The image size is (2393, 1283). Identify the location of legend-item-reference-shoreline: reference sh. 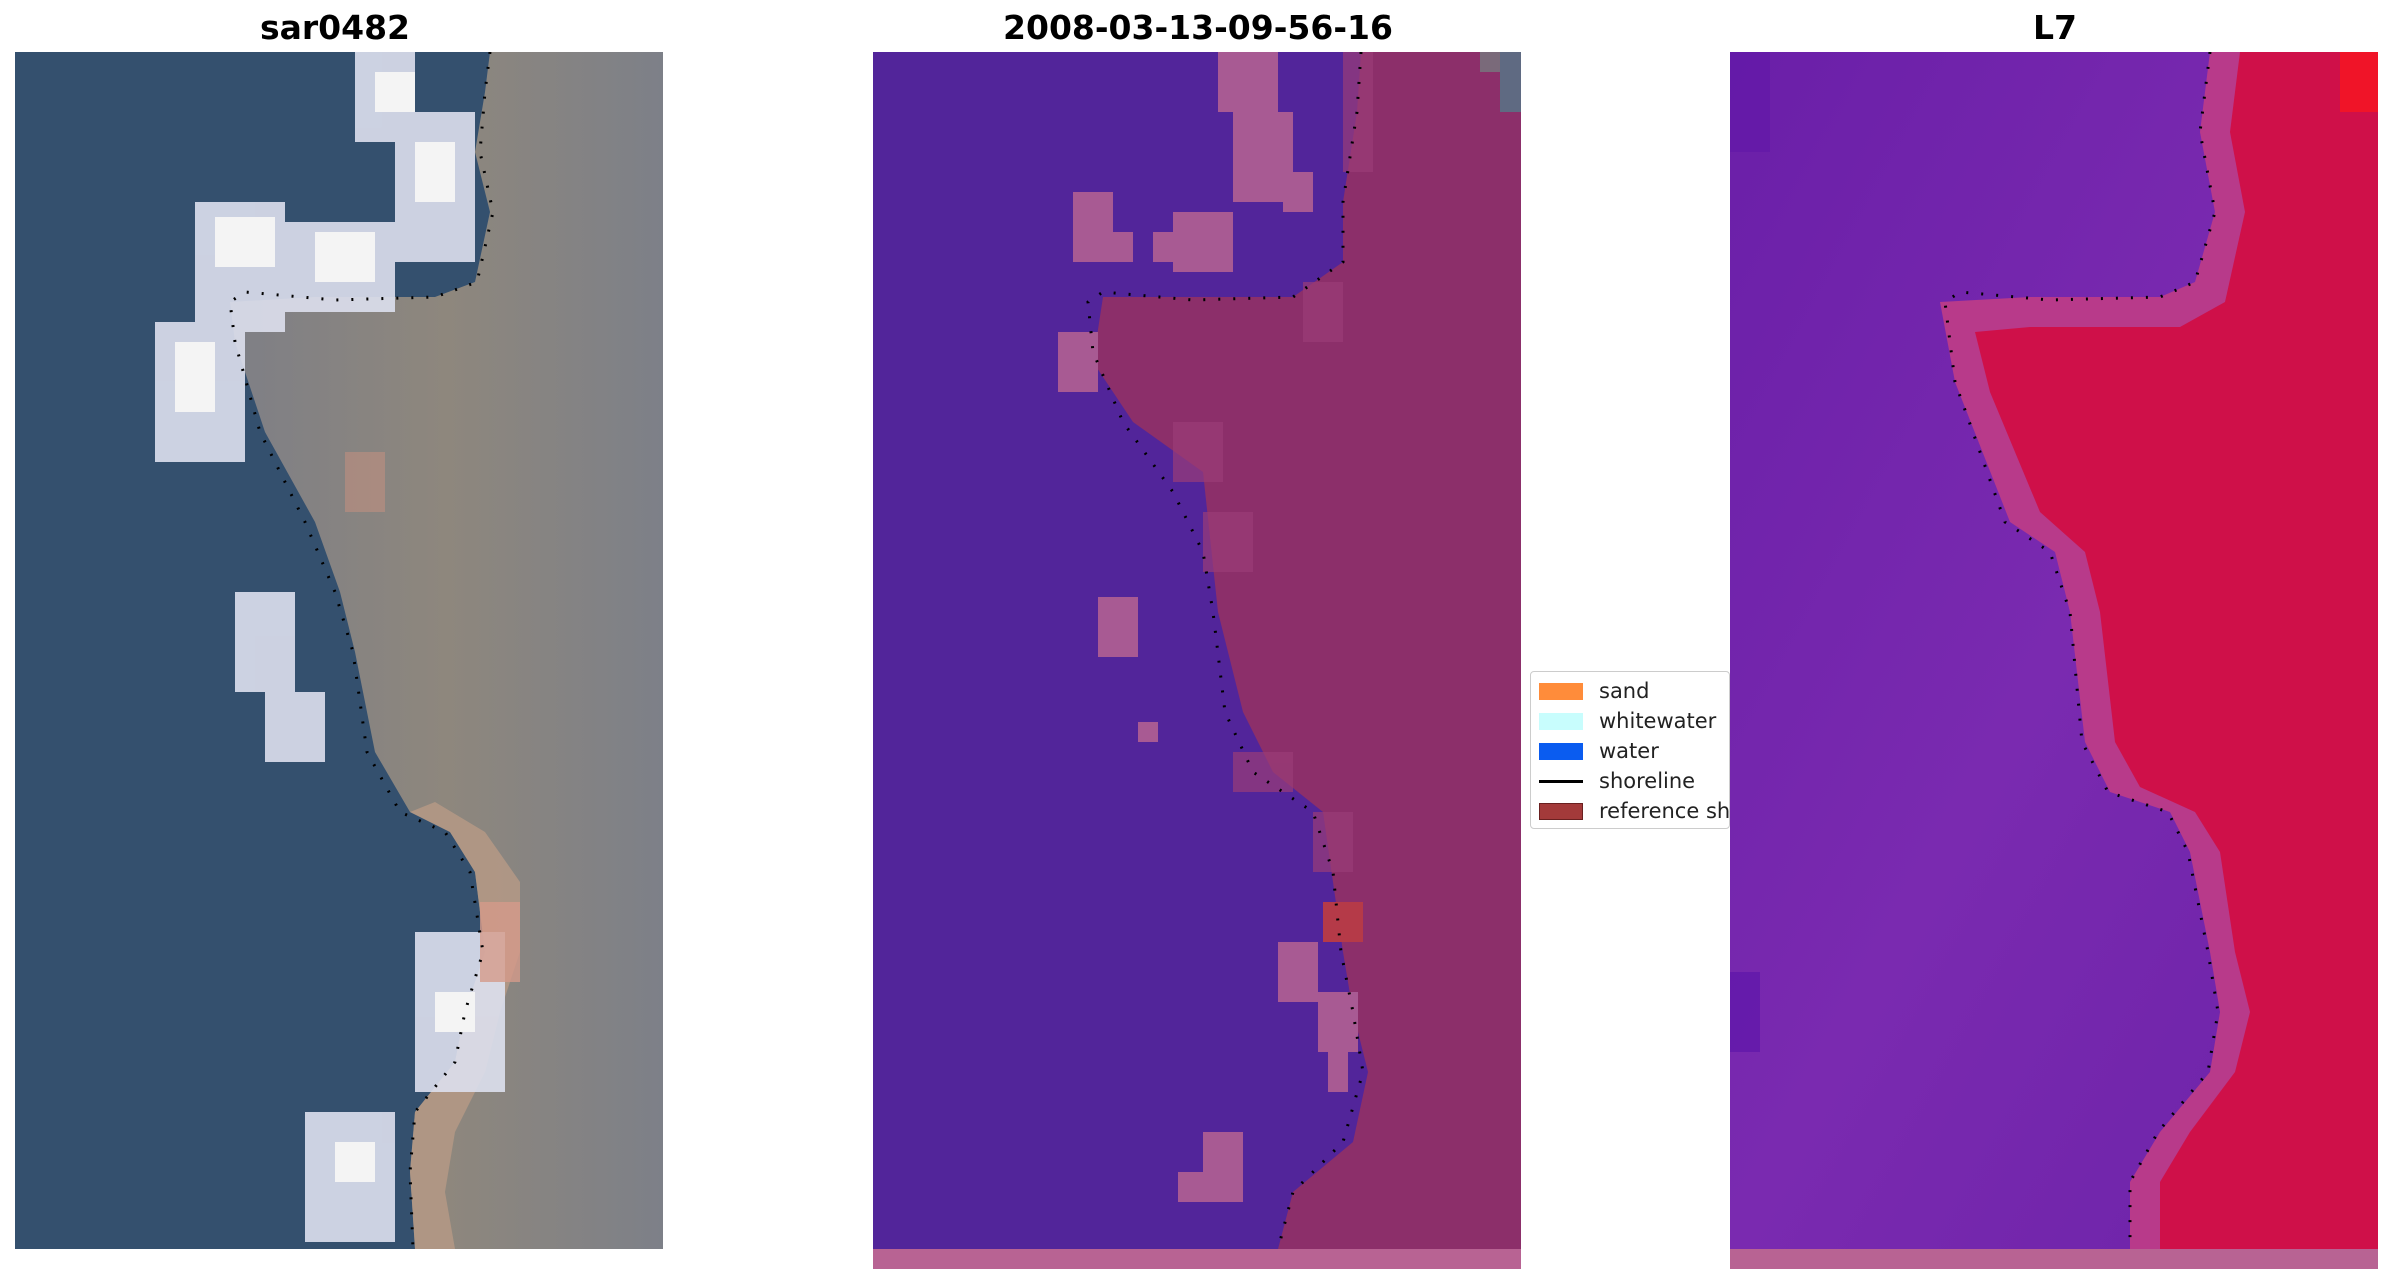
(1634, 811).